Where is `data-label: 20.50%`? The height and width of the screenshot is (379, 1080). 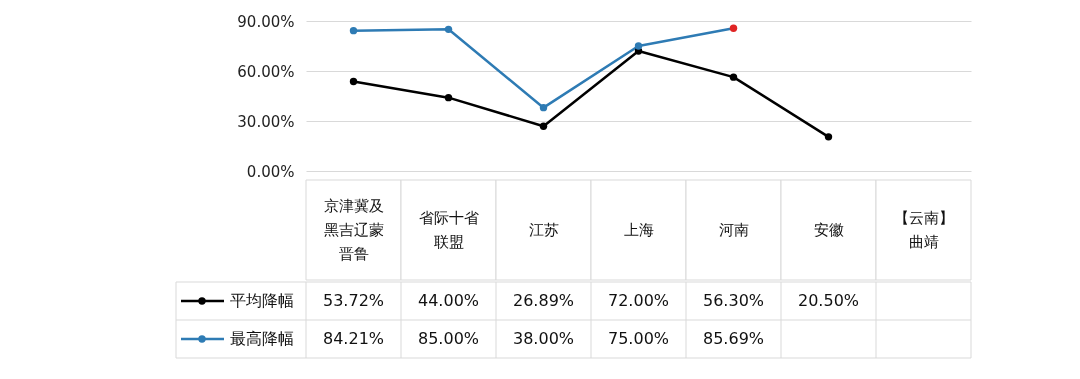 data-label: 20.50% is located at coordinates (828, 300).